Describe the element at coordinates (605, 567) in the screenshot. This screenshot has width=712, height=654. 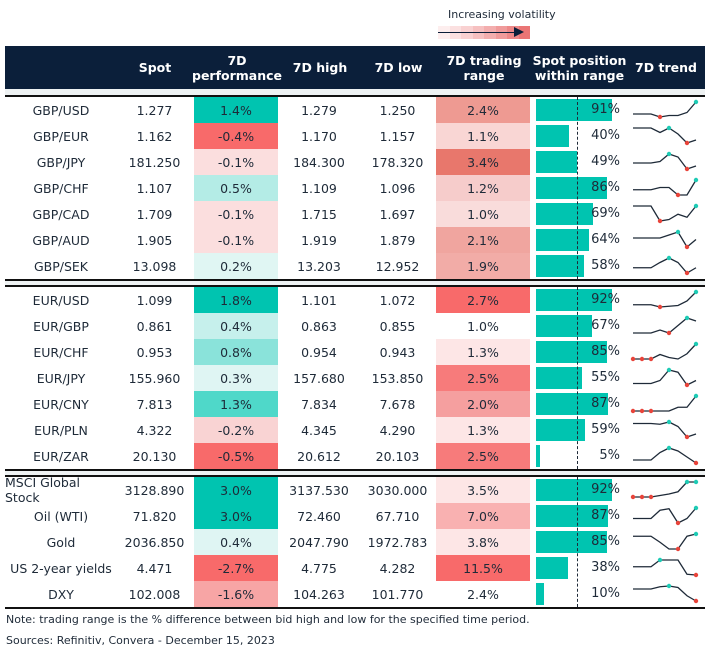
I see `position-label: 38%` at that location.